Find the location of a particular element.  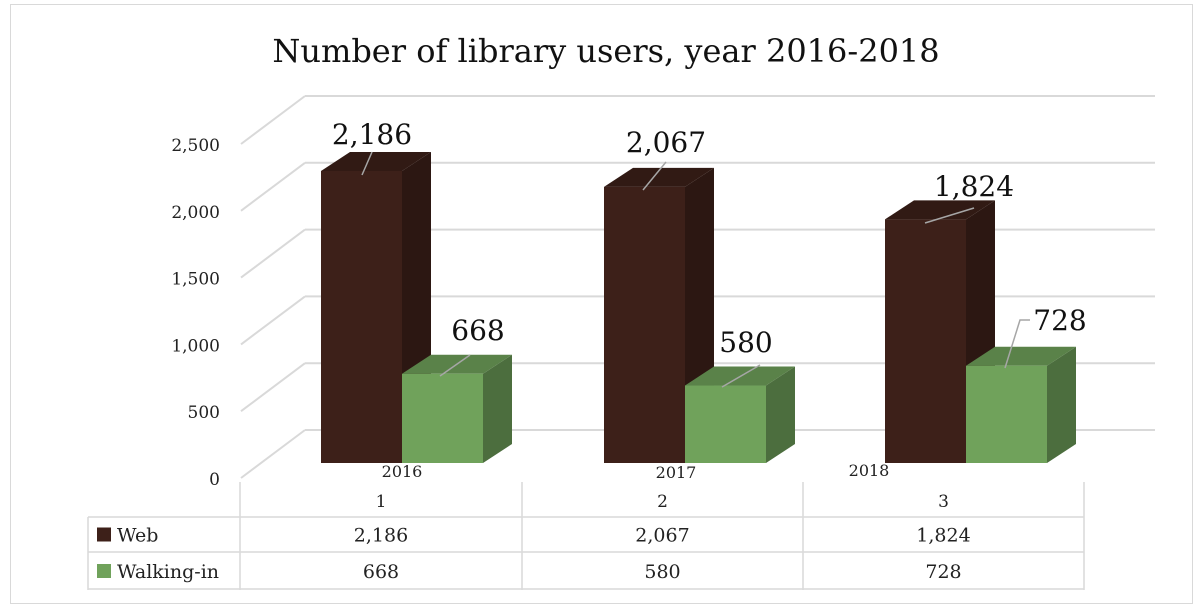

legend-label: Walking-in is located at coordinates (168, 572).